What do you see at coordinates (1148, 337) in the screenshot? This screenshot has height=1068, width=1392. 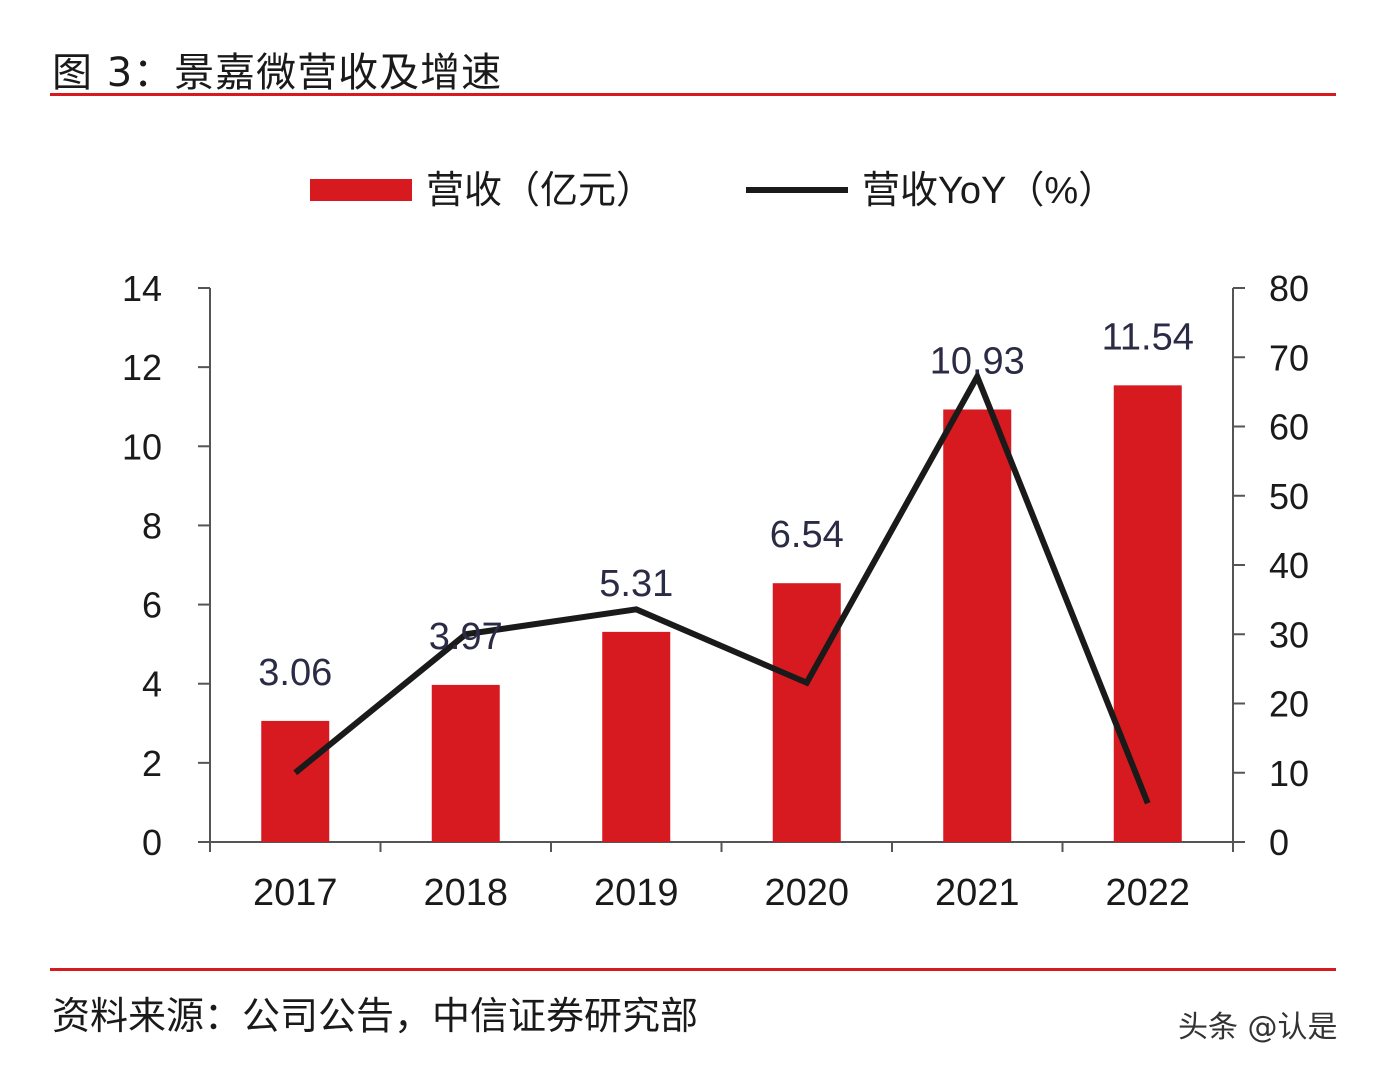 I see `bar-data-label: 11.54` at bounding box center [1148, 337].